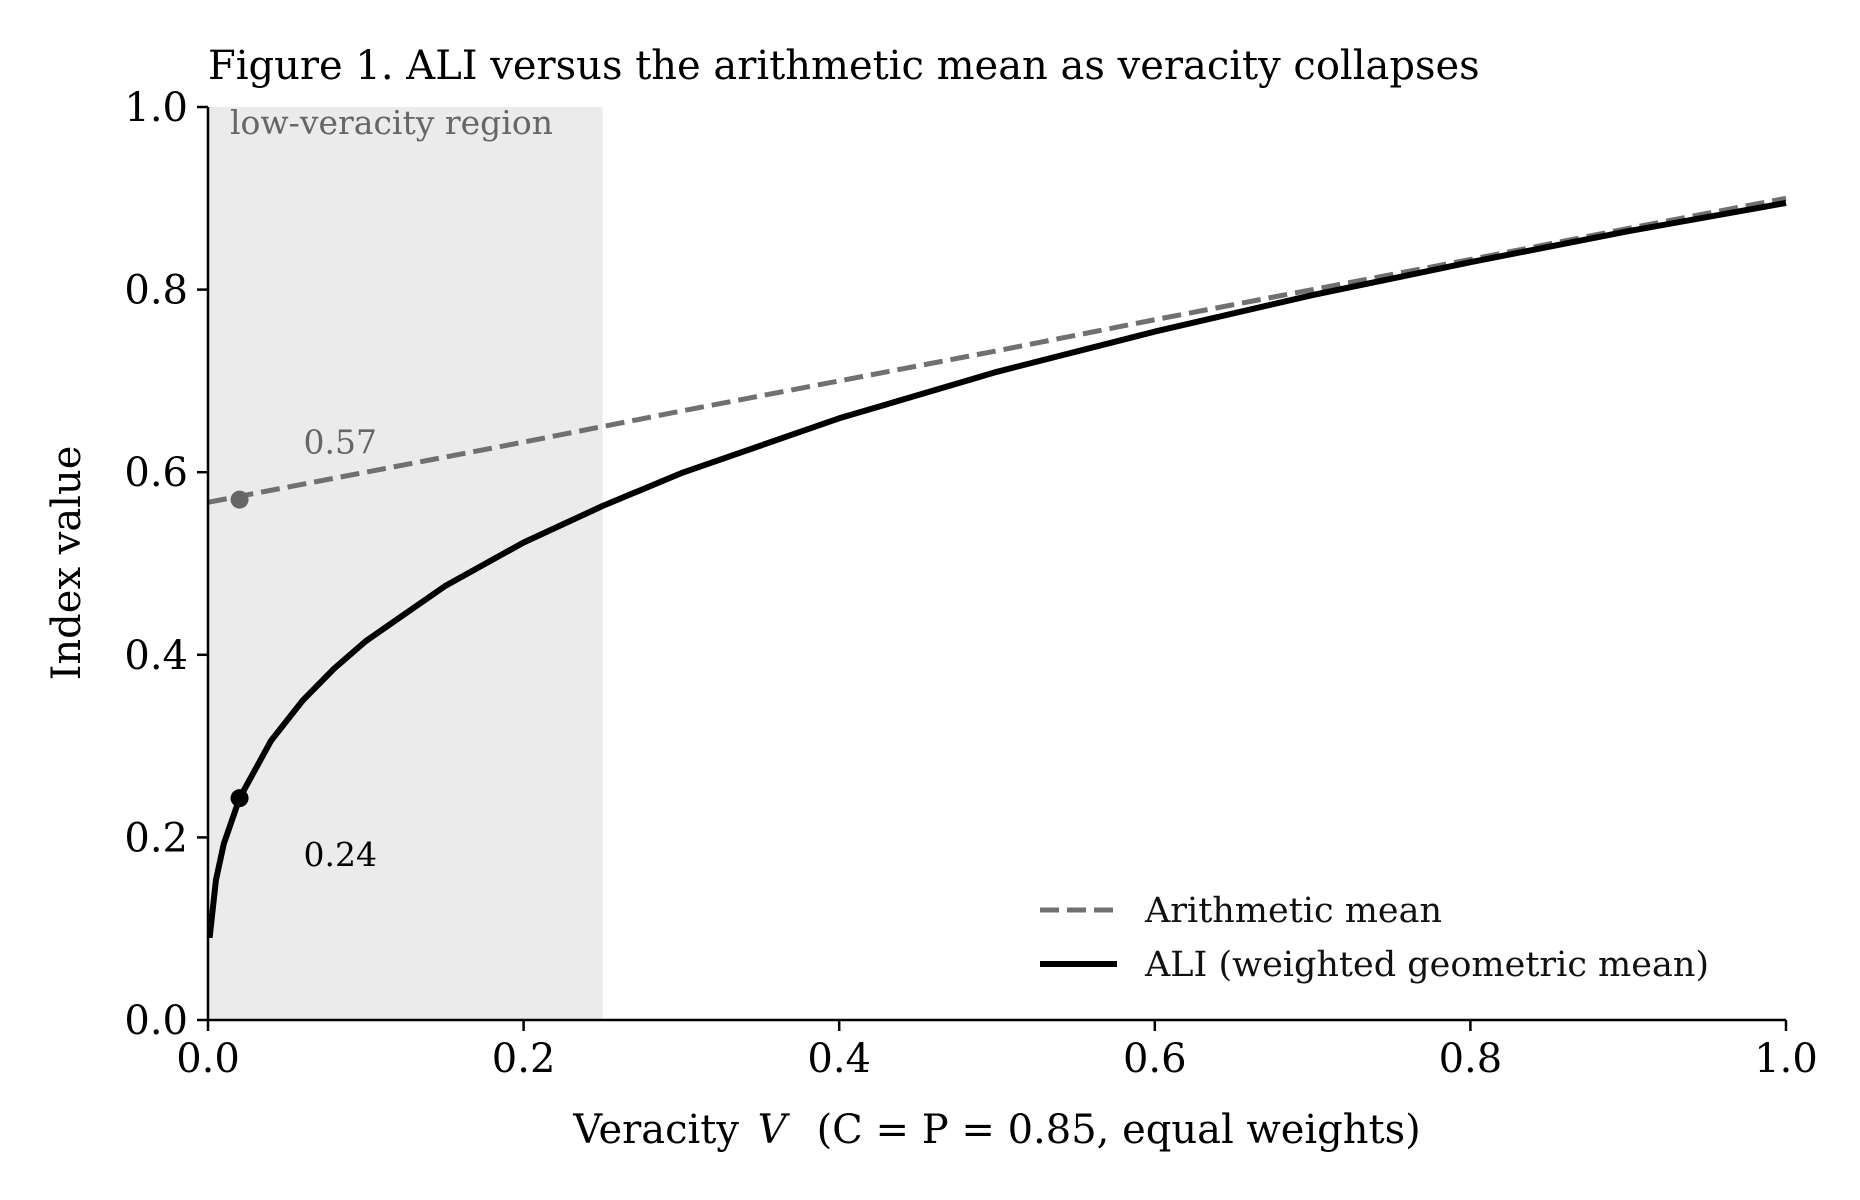  I want to click on annotation-label: 0.24, so click(340, 854).